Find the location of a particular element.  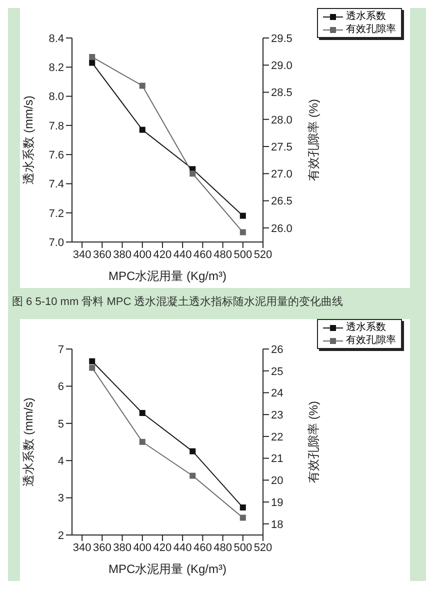

y-tick-label: 7.4 is located at coordinates (56, 184).